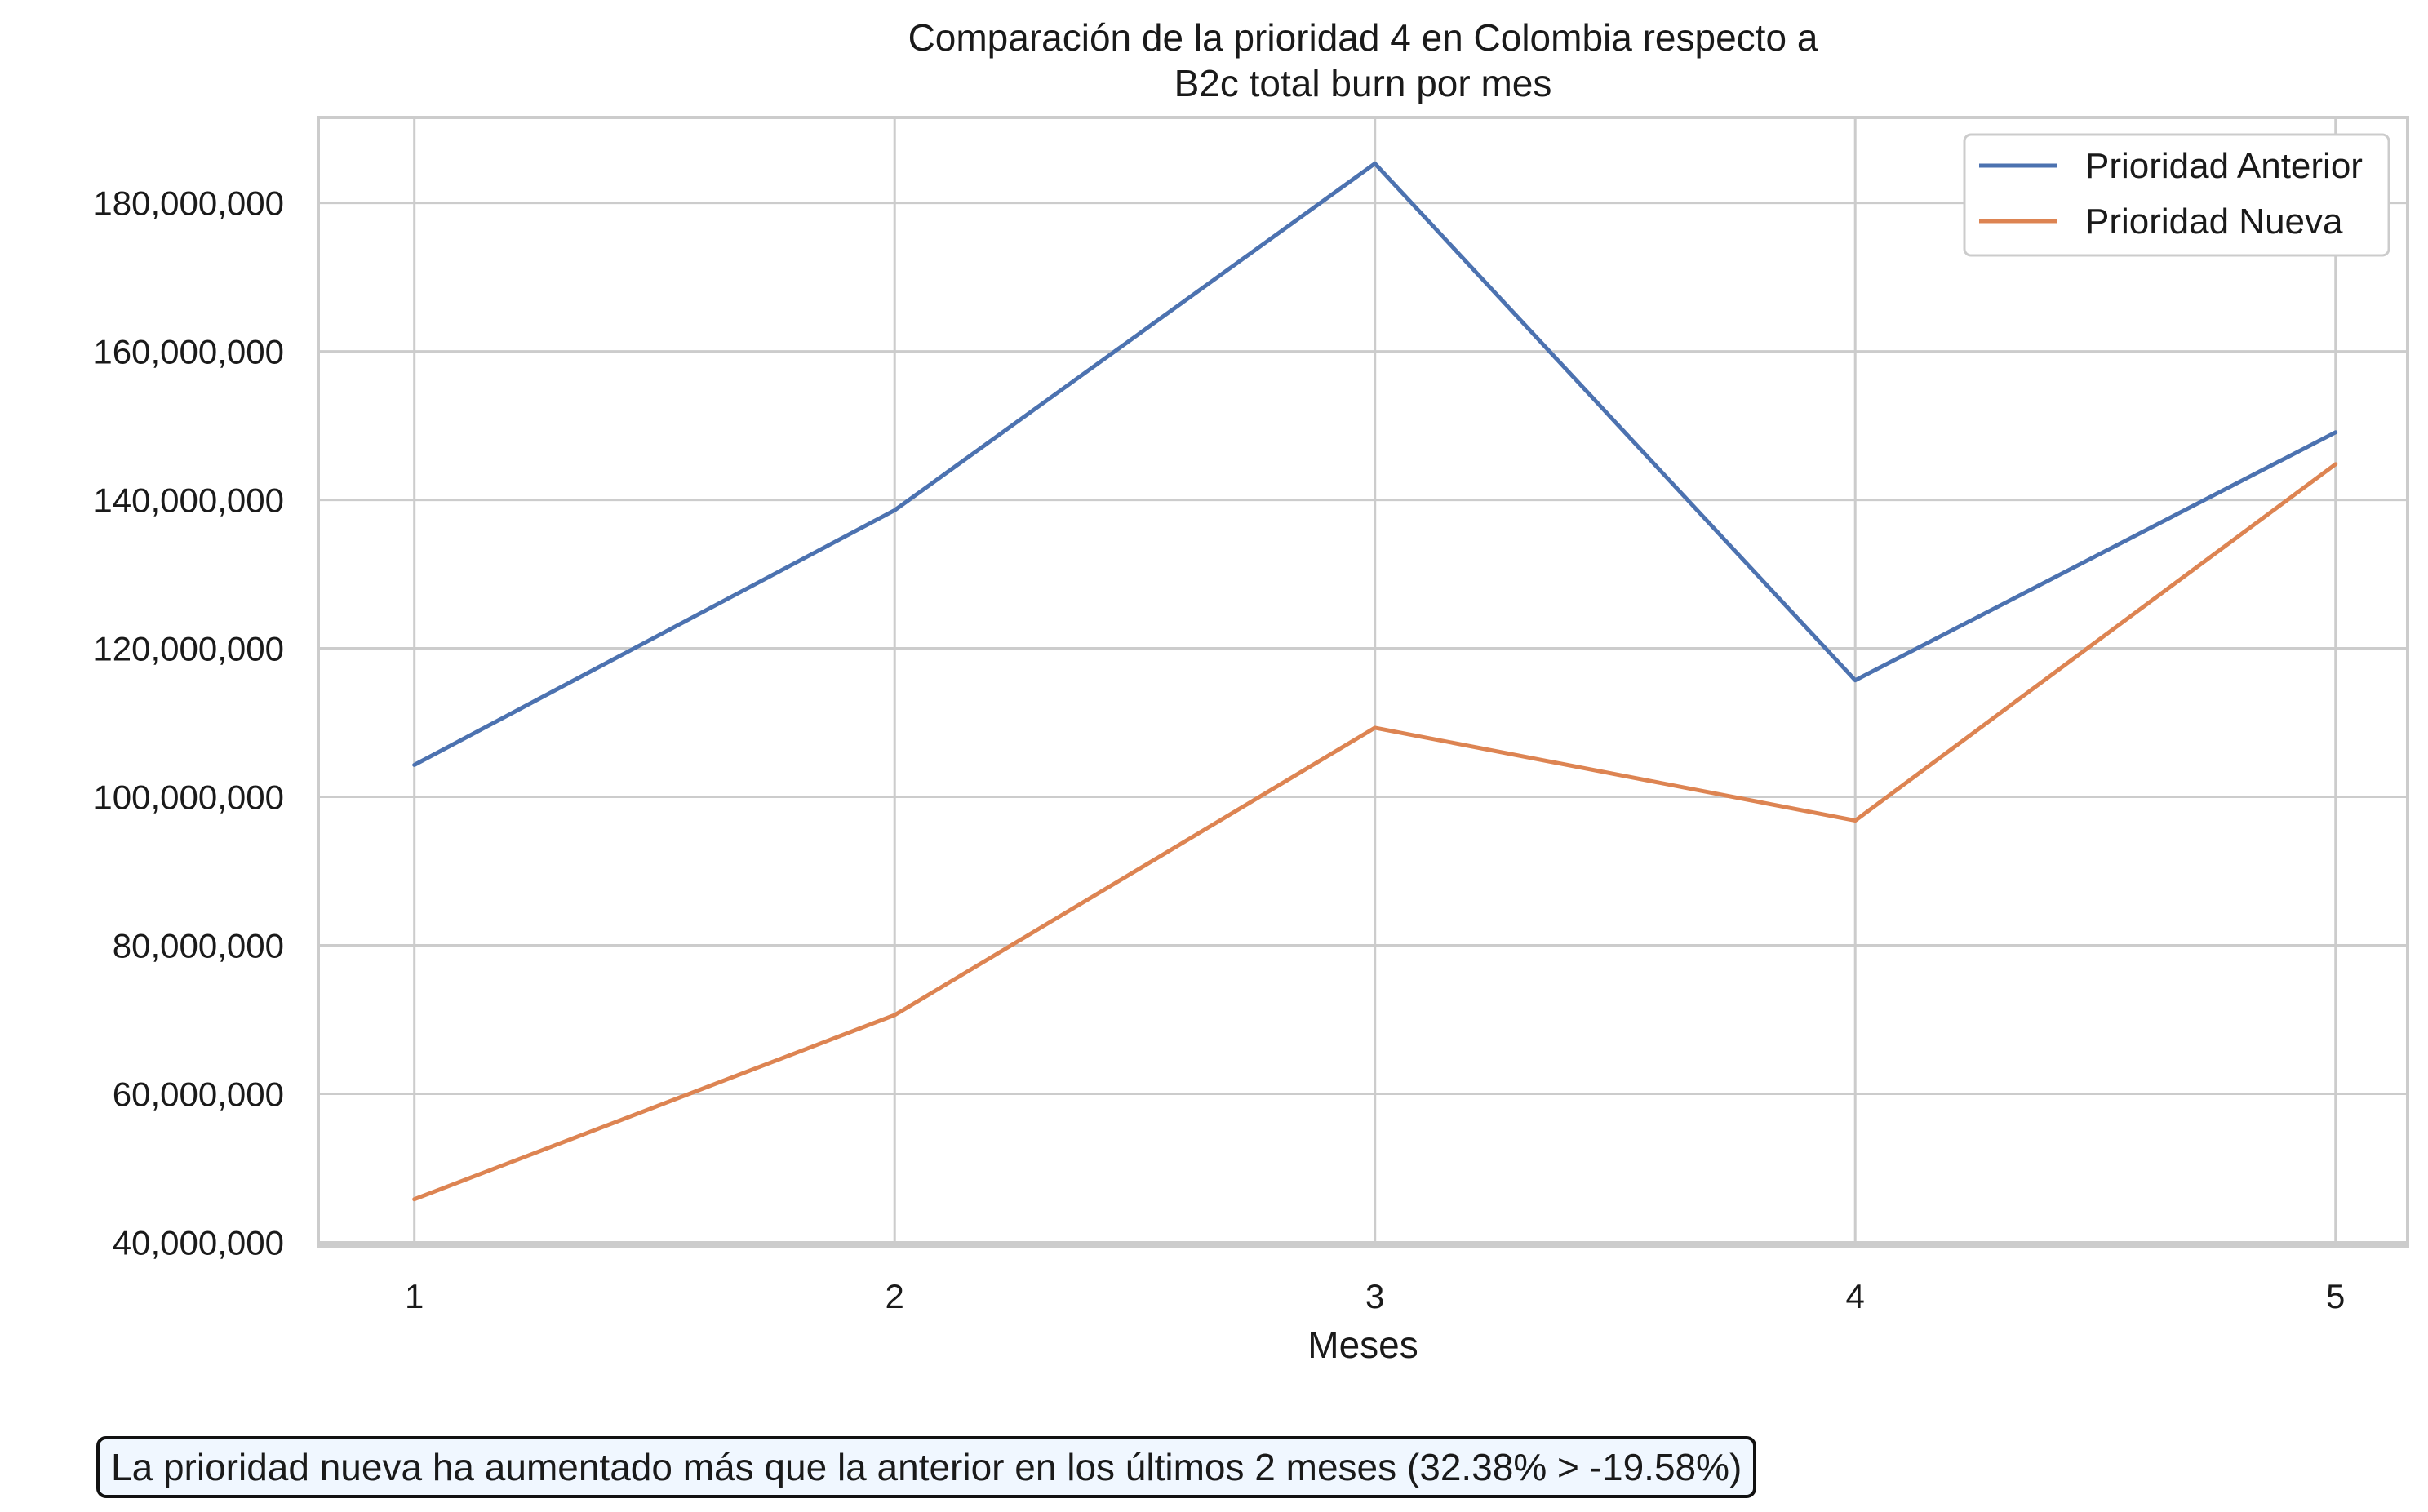 The image size is (2428, 1512). What do you see at coordinates (198, 946) in the screenshot?
I see `y-tick-label: 80,000,000` at bounding box center [198, 946].